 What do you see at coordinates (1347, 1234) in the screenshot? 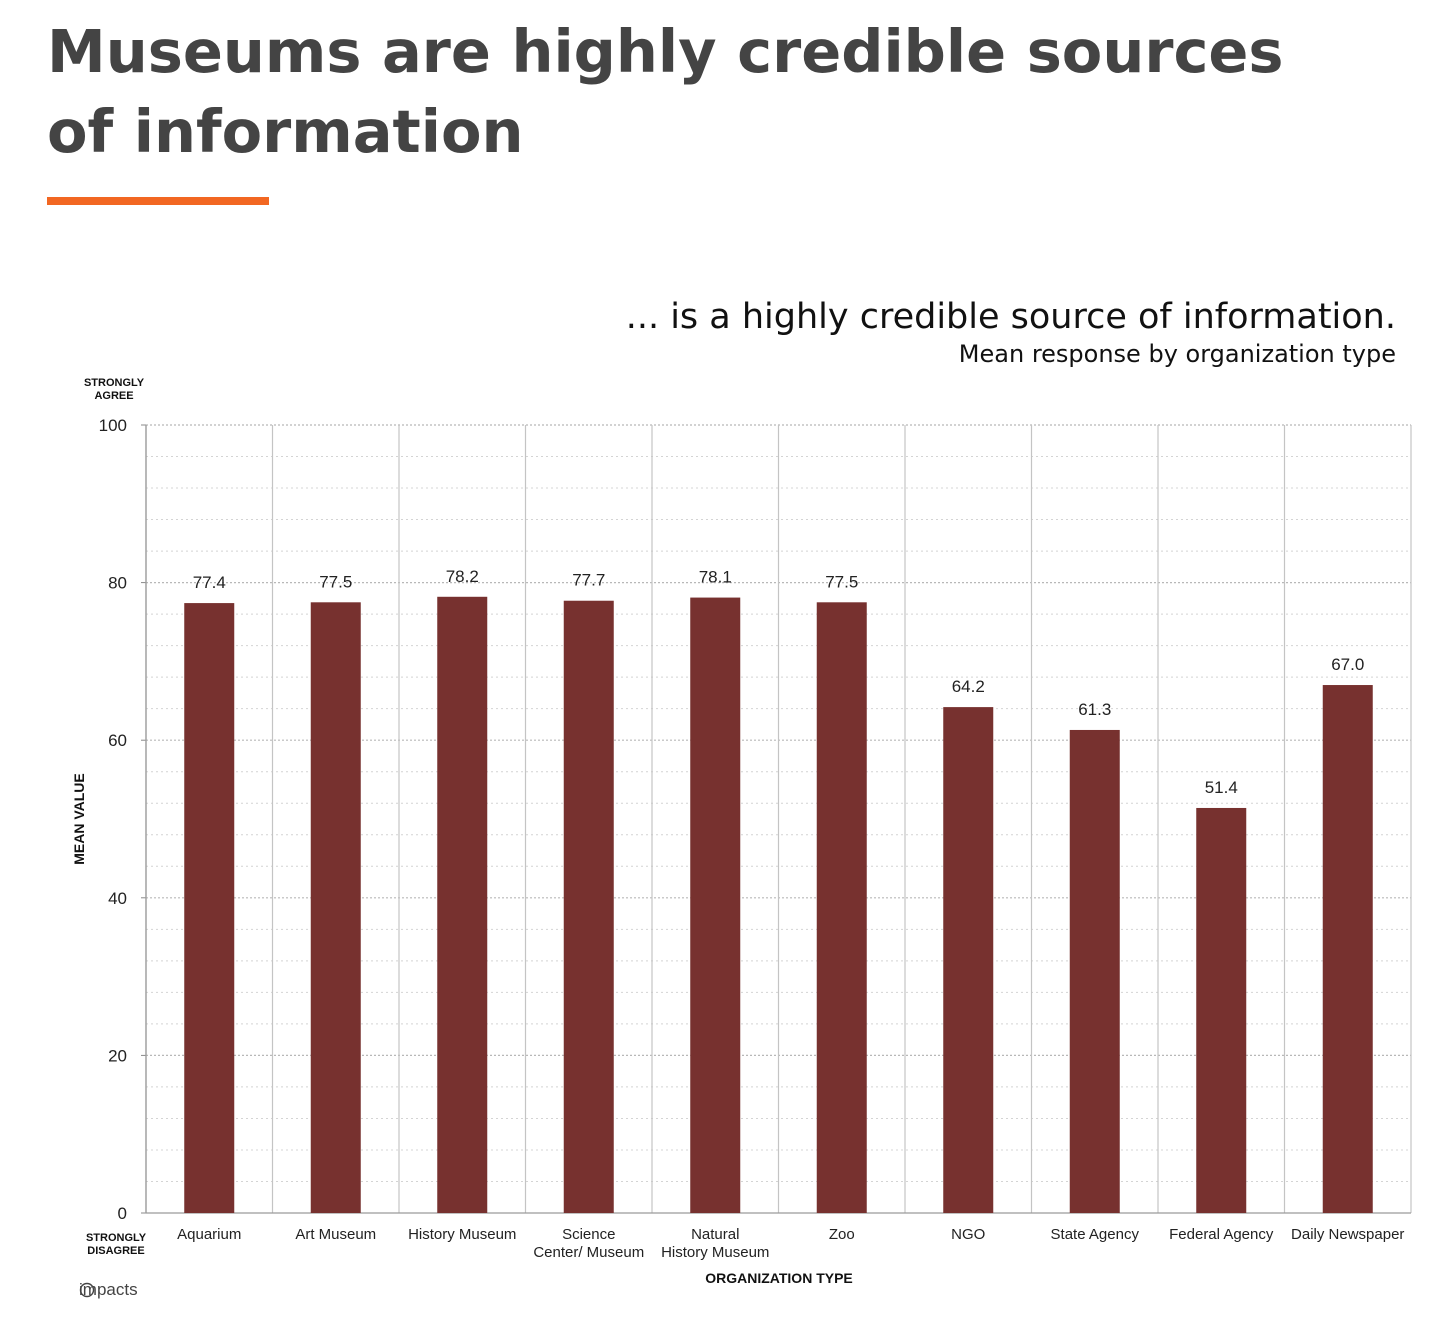
I see `x-tick-label: Daily Newspaper` at bounding box center [1347, 1234].